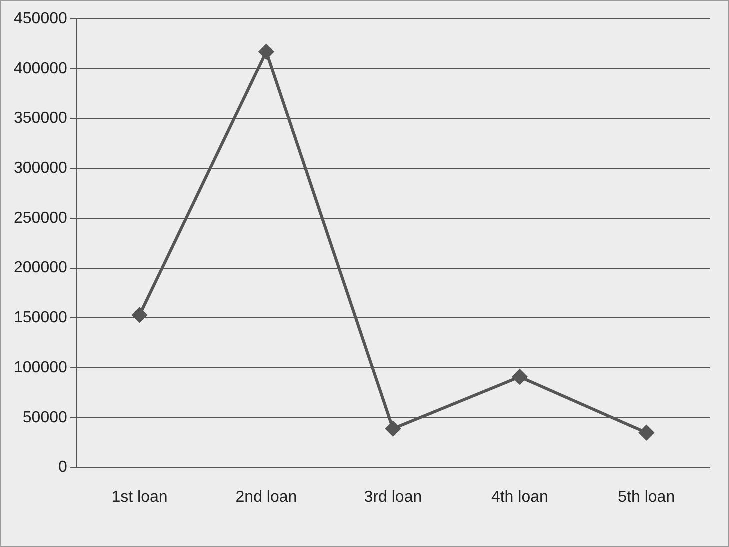 Image resolution: width=729 pixels, height=547 pixels. Describe the element at coordinates (63, 467) in the screenshot. I see `y-tick-label: 0` at that location.